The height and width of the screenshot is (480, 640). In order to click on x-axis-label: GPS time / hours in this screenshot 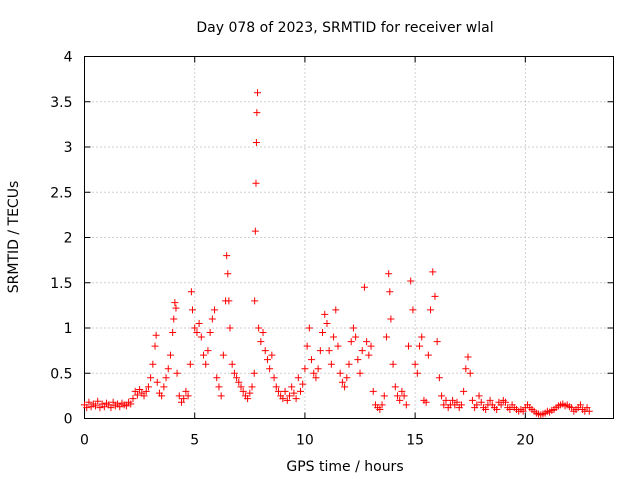, I will do `click(344, 467)`.